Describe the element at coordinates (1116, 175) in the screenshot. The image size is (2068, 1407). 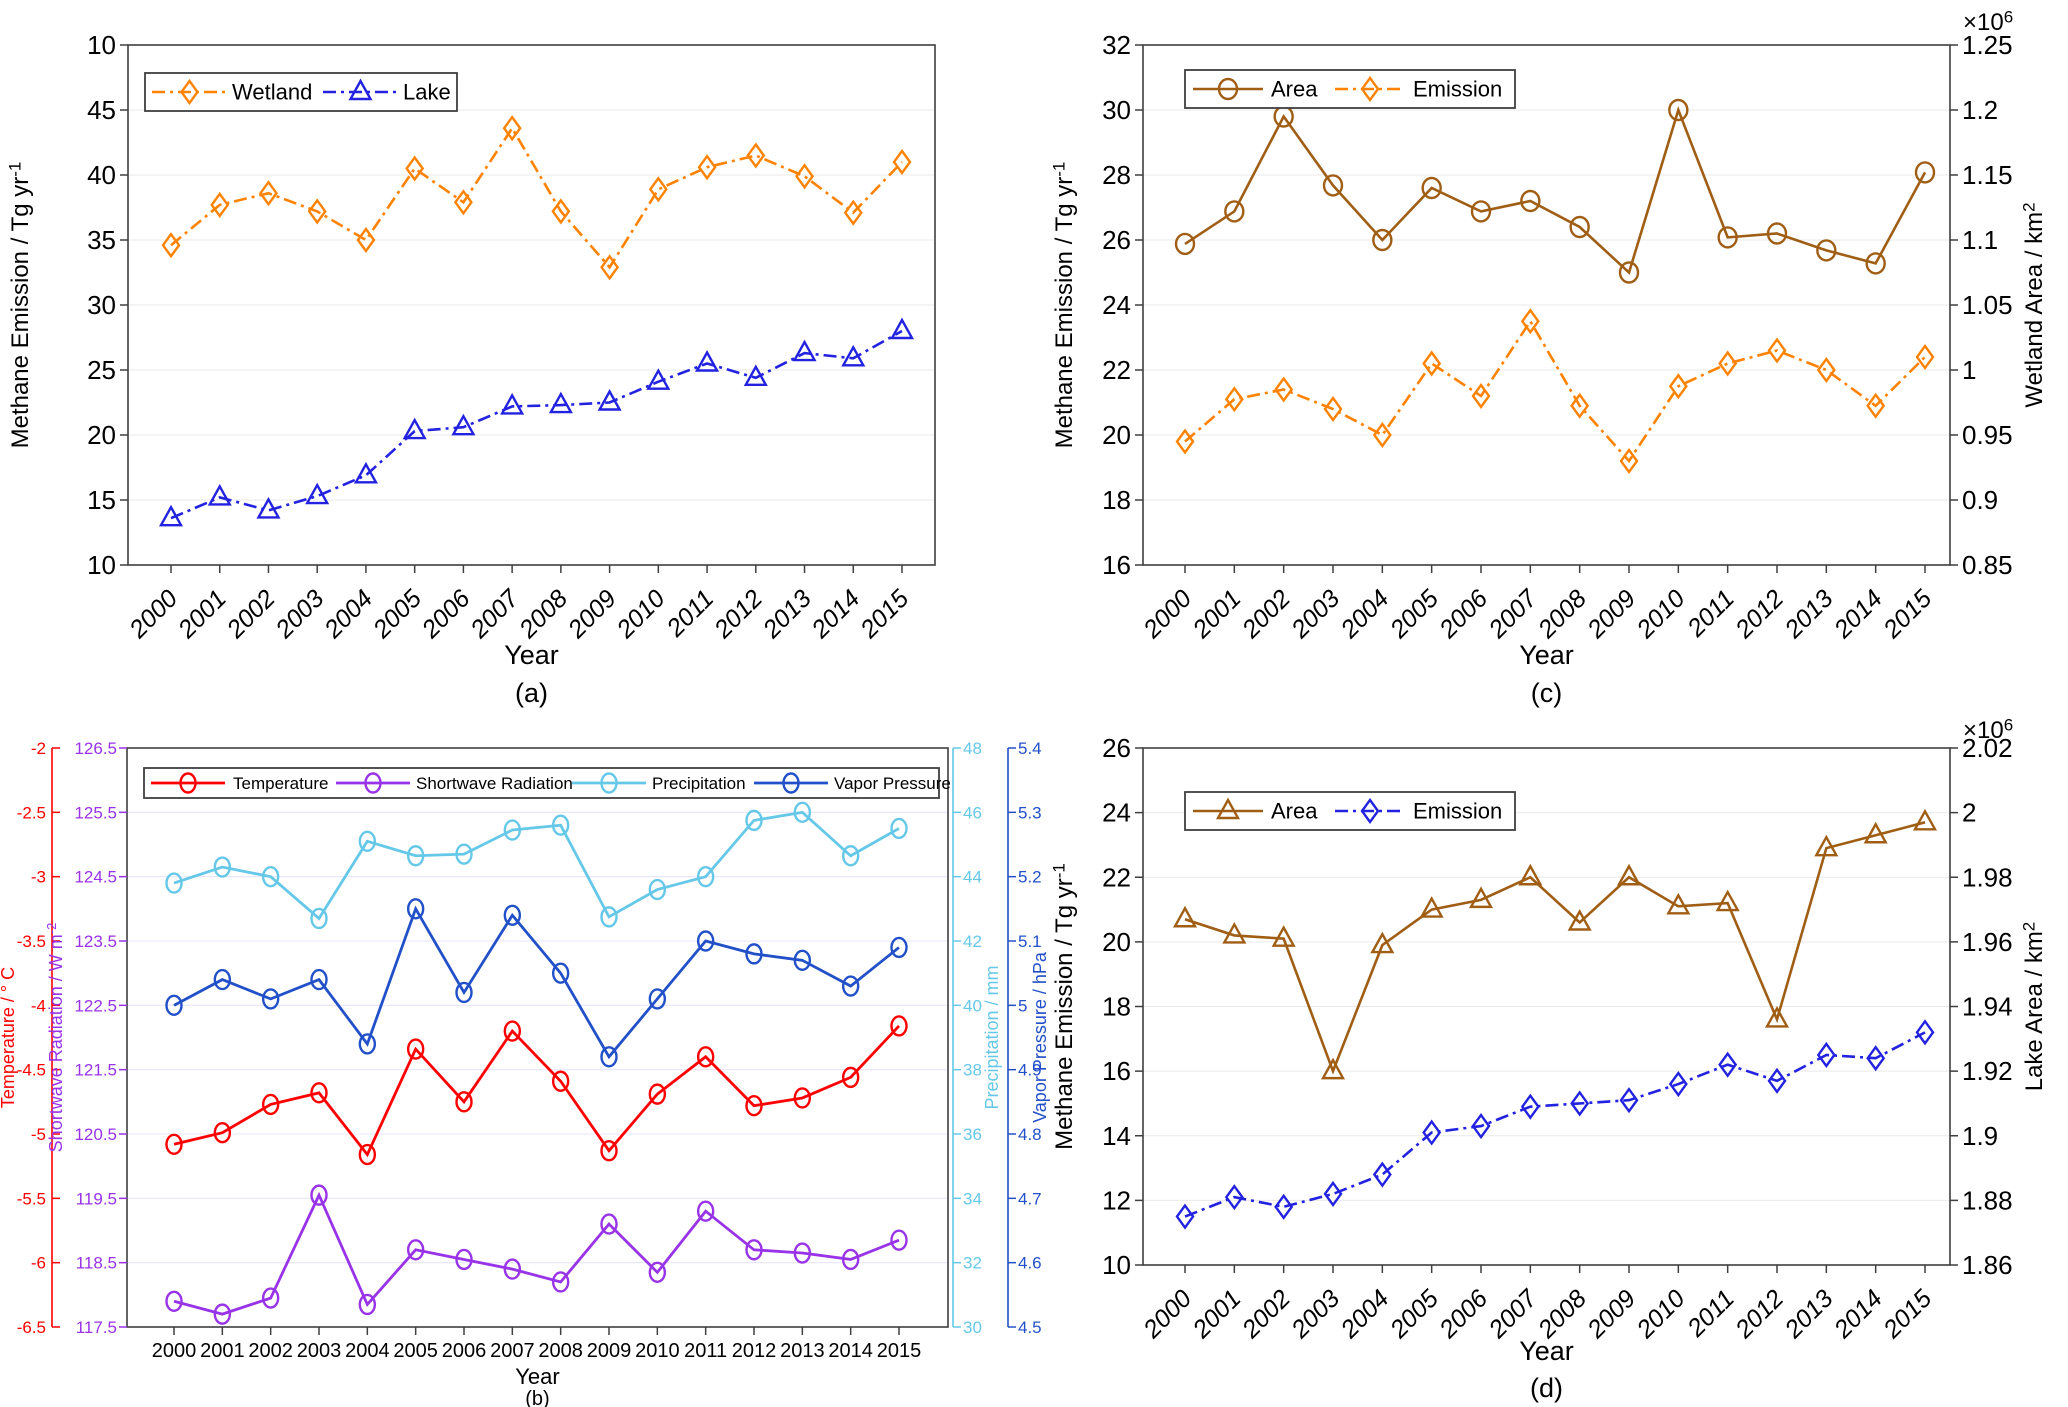
I see `y-tick-label: 28` at that location.